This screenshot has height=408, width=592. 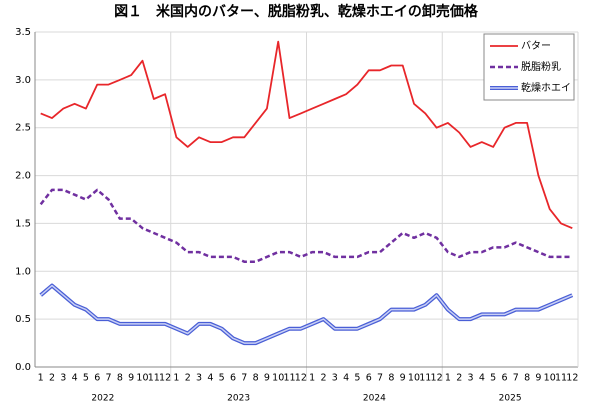 I want to click on y-tick-label: 3.0, so click(x=23, y=80).